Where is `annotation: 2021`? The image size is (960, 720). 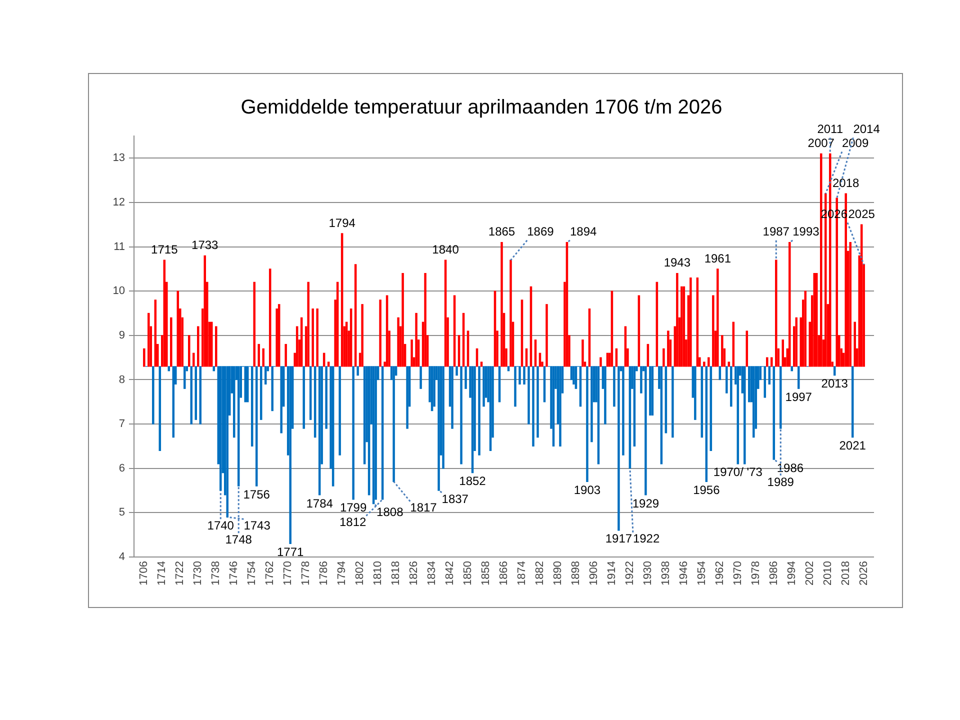
annotation: 2021 is located at coordinates (852, 445).